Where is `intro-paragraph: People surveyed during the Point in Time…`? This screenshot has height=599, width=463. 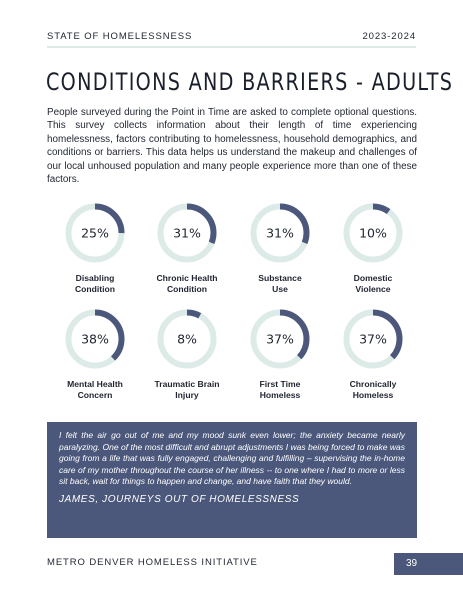 intro-paragraph: People surveyed during the Point in Time… is located at coordinates (232, 146).